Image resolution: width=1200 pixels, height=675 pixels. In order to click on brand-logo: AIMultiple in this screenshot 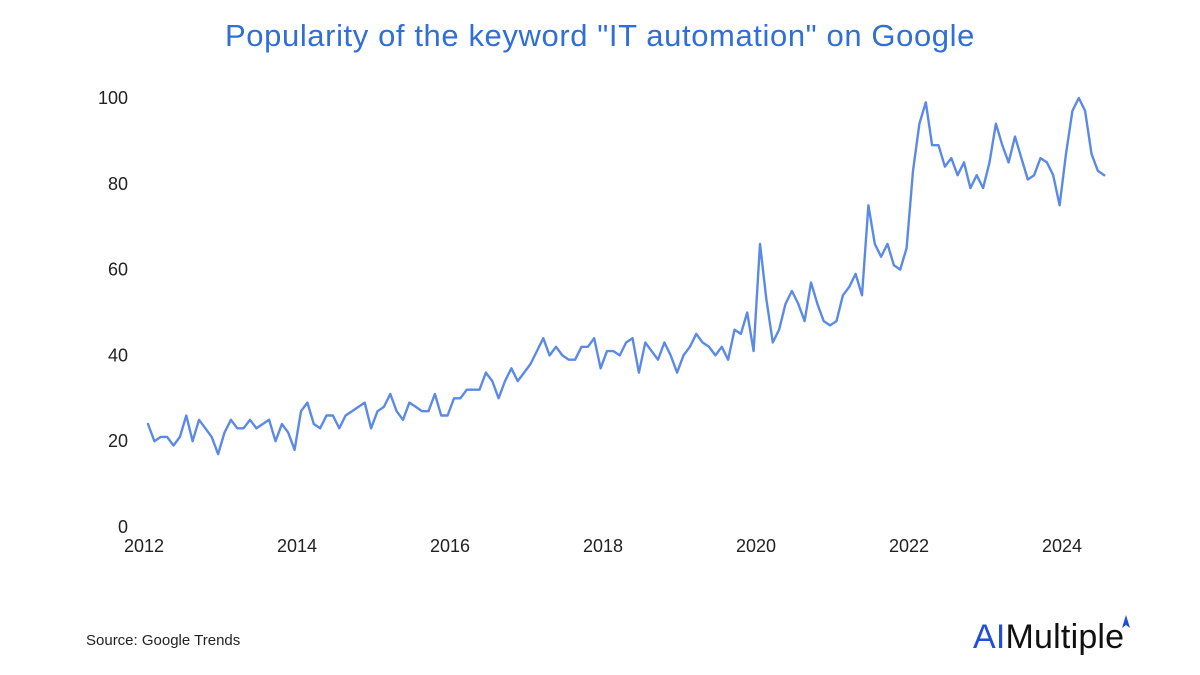, I will do `click(1048, 637)`.